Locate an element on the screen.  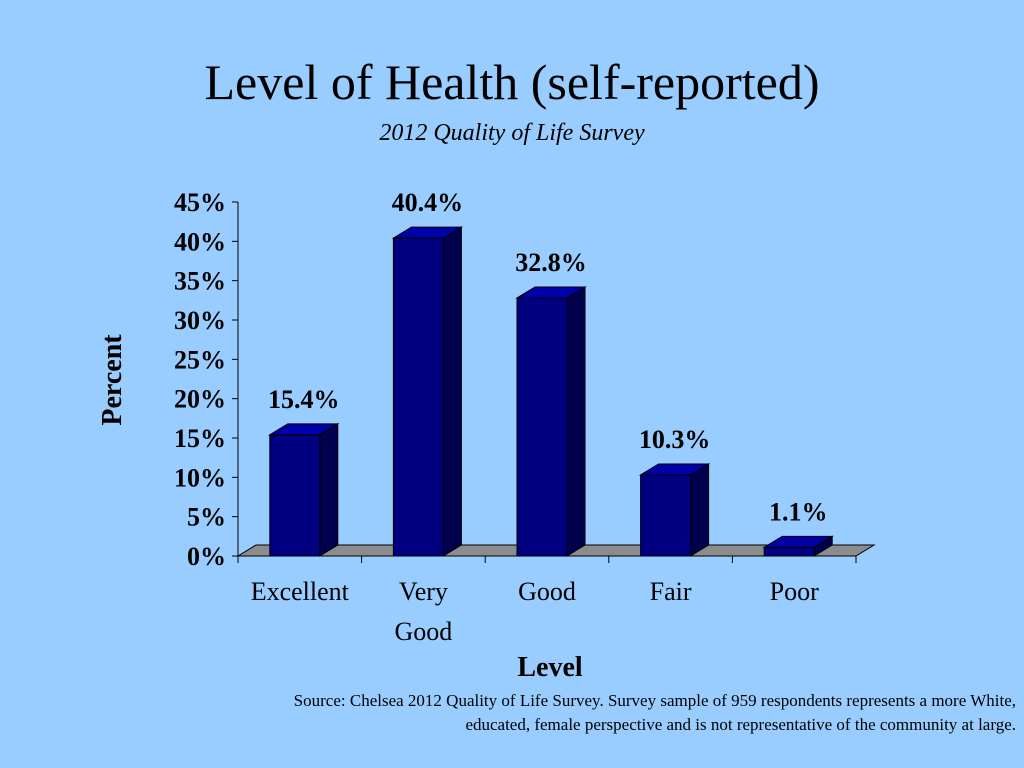
data-label: 1.1% is located at coordinates (798, 511).